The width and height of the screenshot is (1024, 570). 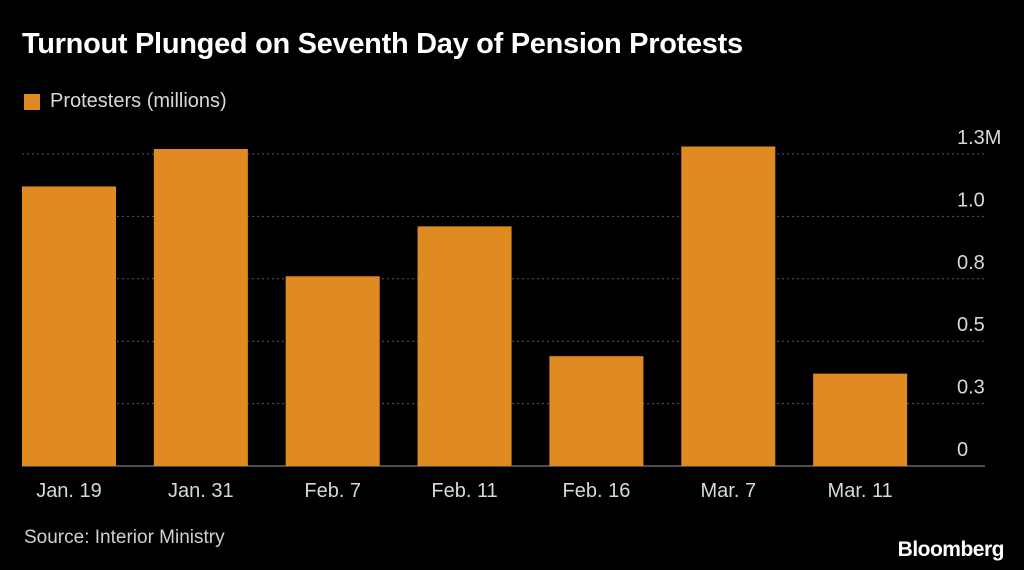 I want to click on x-tick-label: Feb. 7, so click(x=332, y=491).